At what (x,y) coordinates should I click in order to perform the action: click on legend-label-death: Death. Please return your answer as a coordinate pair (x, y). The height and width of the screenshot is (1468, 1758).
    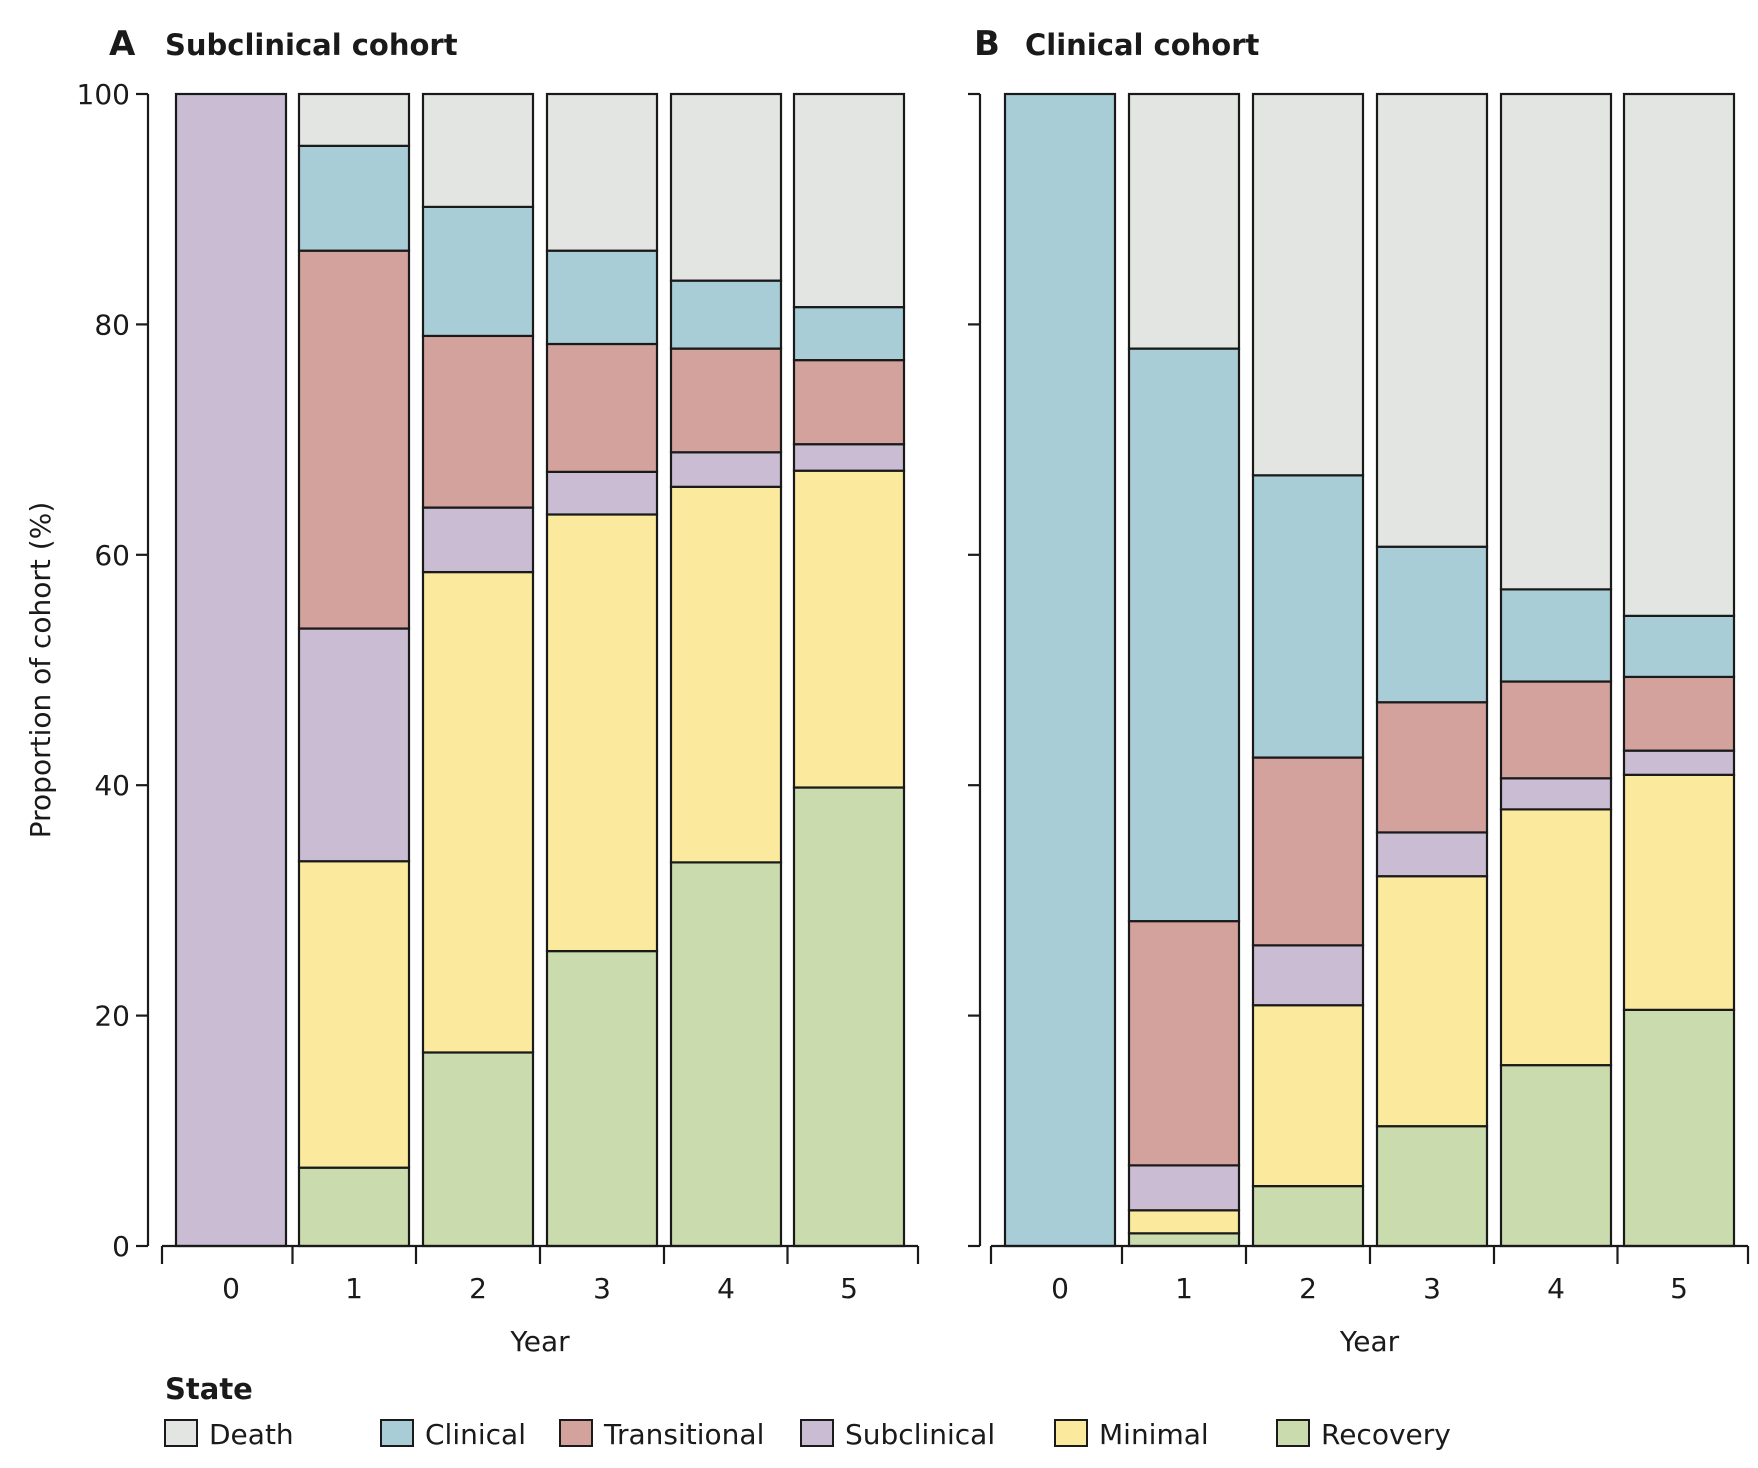
    Looking at the image, I should click on (251, 1434).